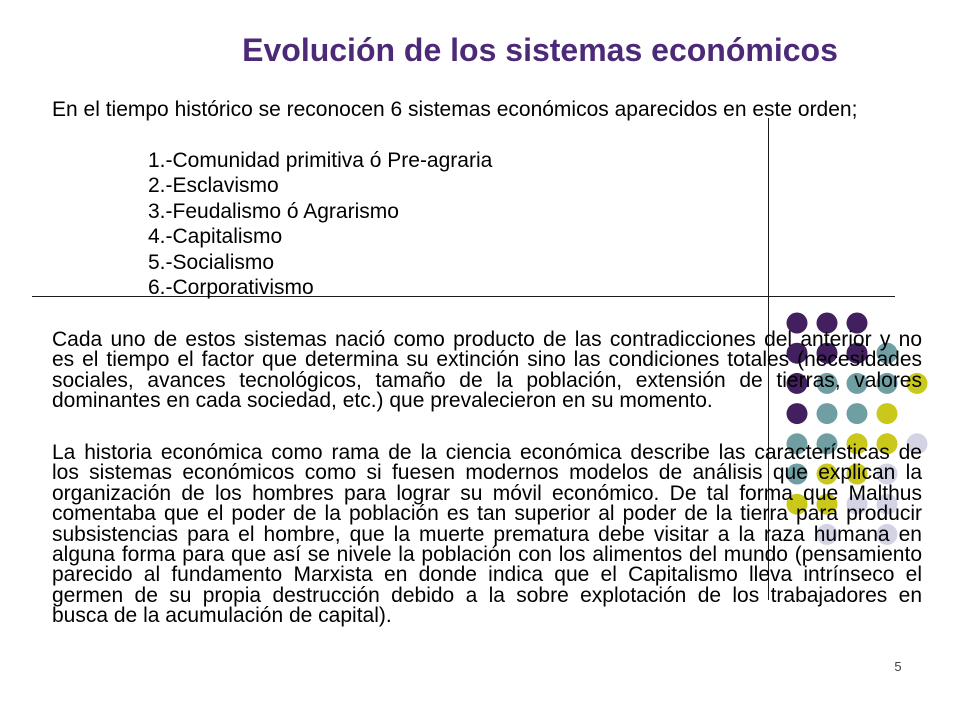 This screenshot has width=960, height=720. Describe the element at coordinates (222, 616) in the screenshot. I see `paragraph-line: busca de la acumulación de capital).` at that location.